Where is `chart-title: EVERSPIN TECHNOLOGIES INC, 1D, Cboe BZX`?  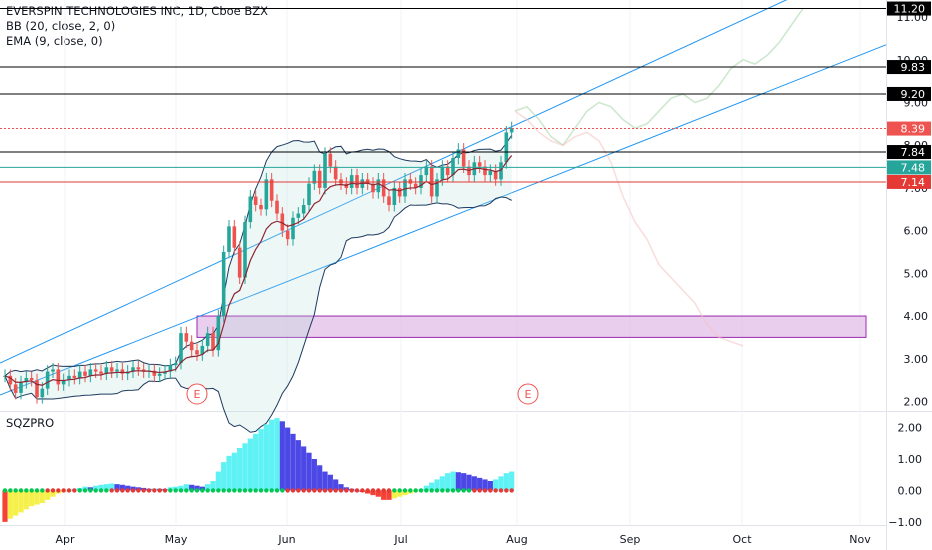 chart-title: EVERSPIN TECHNOLOGIES INC, 1D, Cboe BZX is located at coordinates (137, 11).